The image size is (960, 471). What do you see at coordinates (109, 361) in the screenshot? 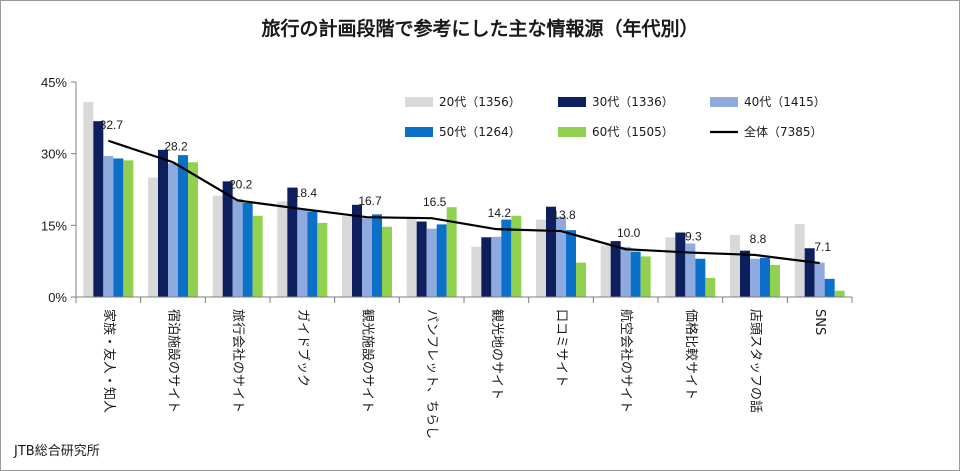
I see `category-label: 家族・友人・知人` at bounding box center [109, 361].